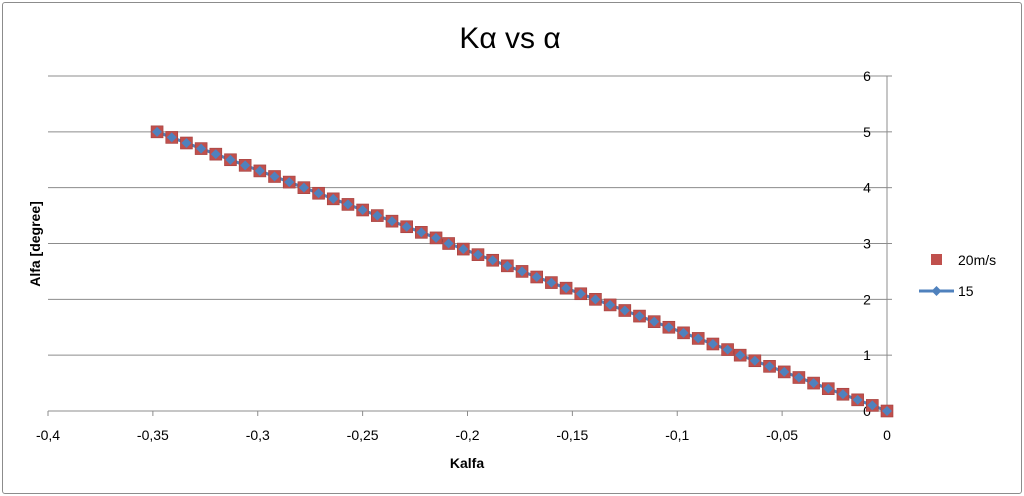  Describe the element at coordinates (363, 435) in the screenshot. I see `x-tick-label-3: -0,25` at that location.